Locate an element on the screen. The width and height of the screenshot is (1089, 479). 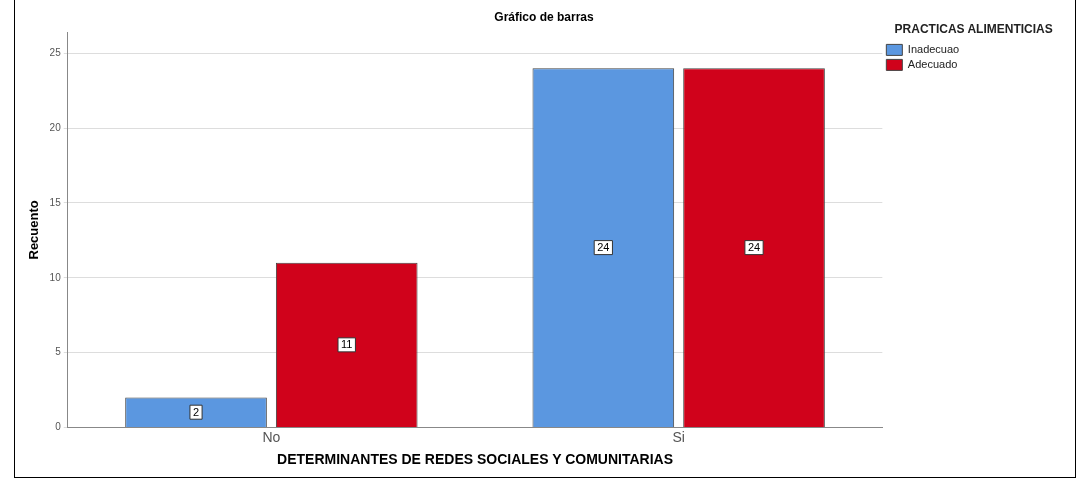
data-label: 2 is located at coordinates (196, 411).